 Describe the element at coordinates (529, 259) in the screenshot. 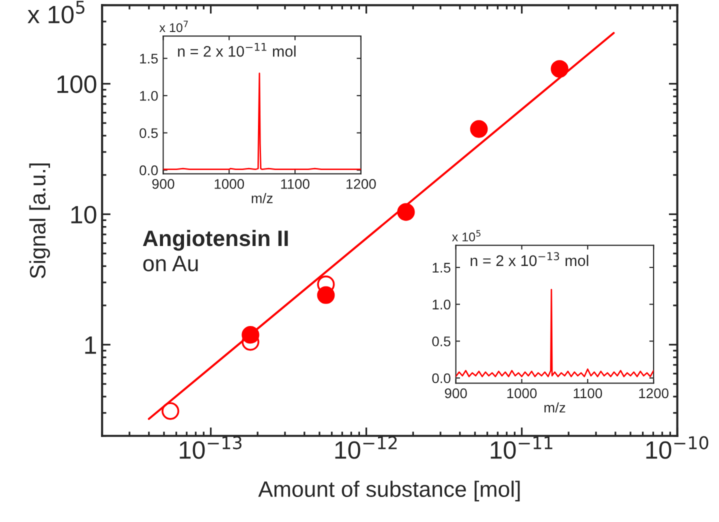

I see `annotation: n = 2 x 10$^{−13}$ mol` at that location.